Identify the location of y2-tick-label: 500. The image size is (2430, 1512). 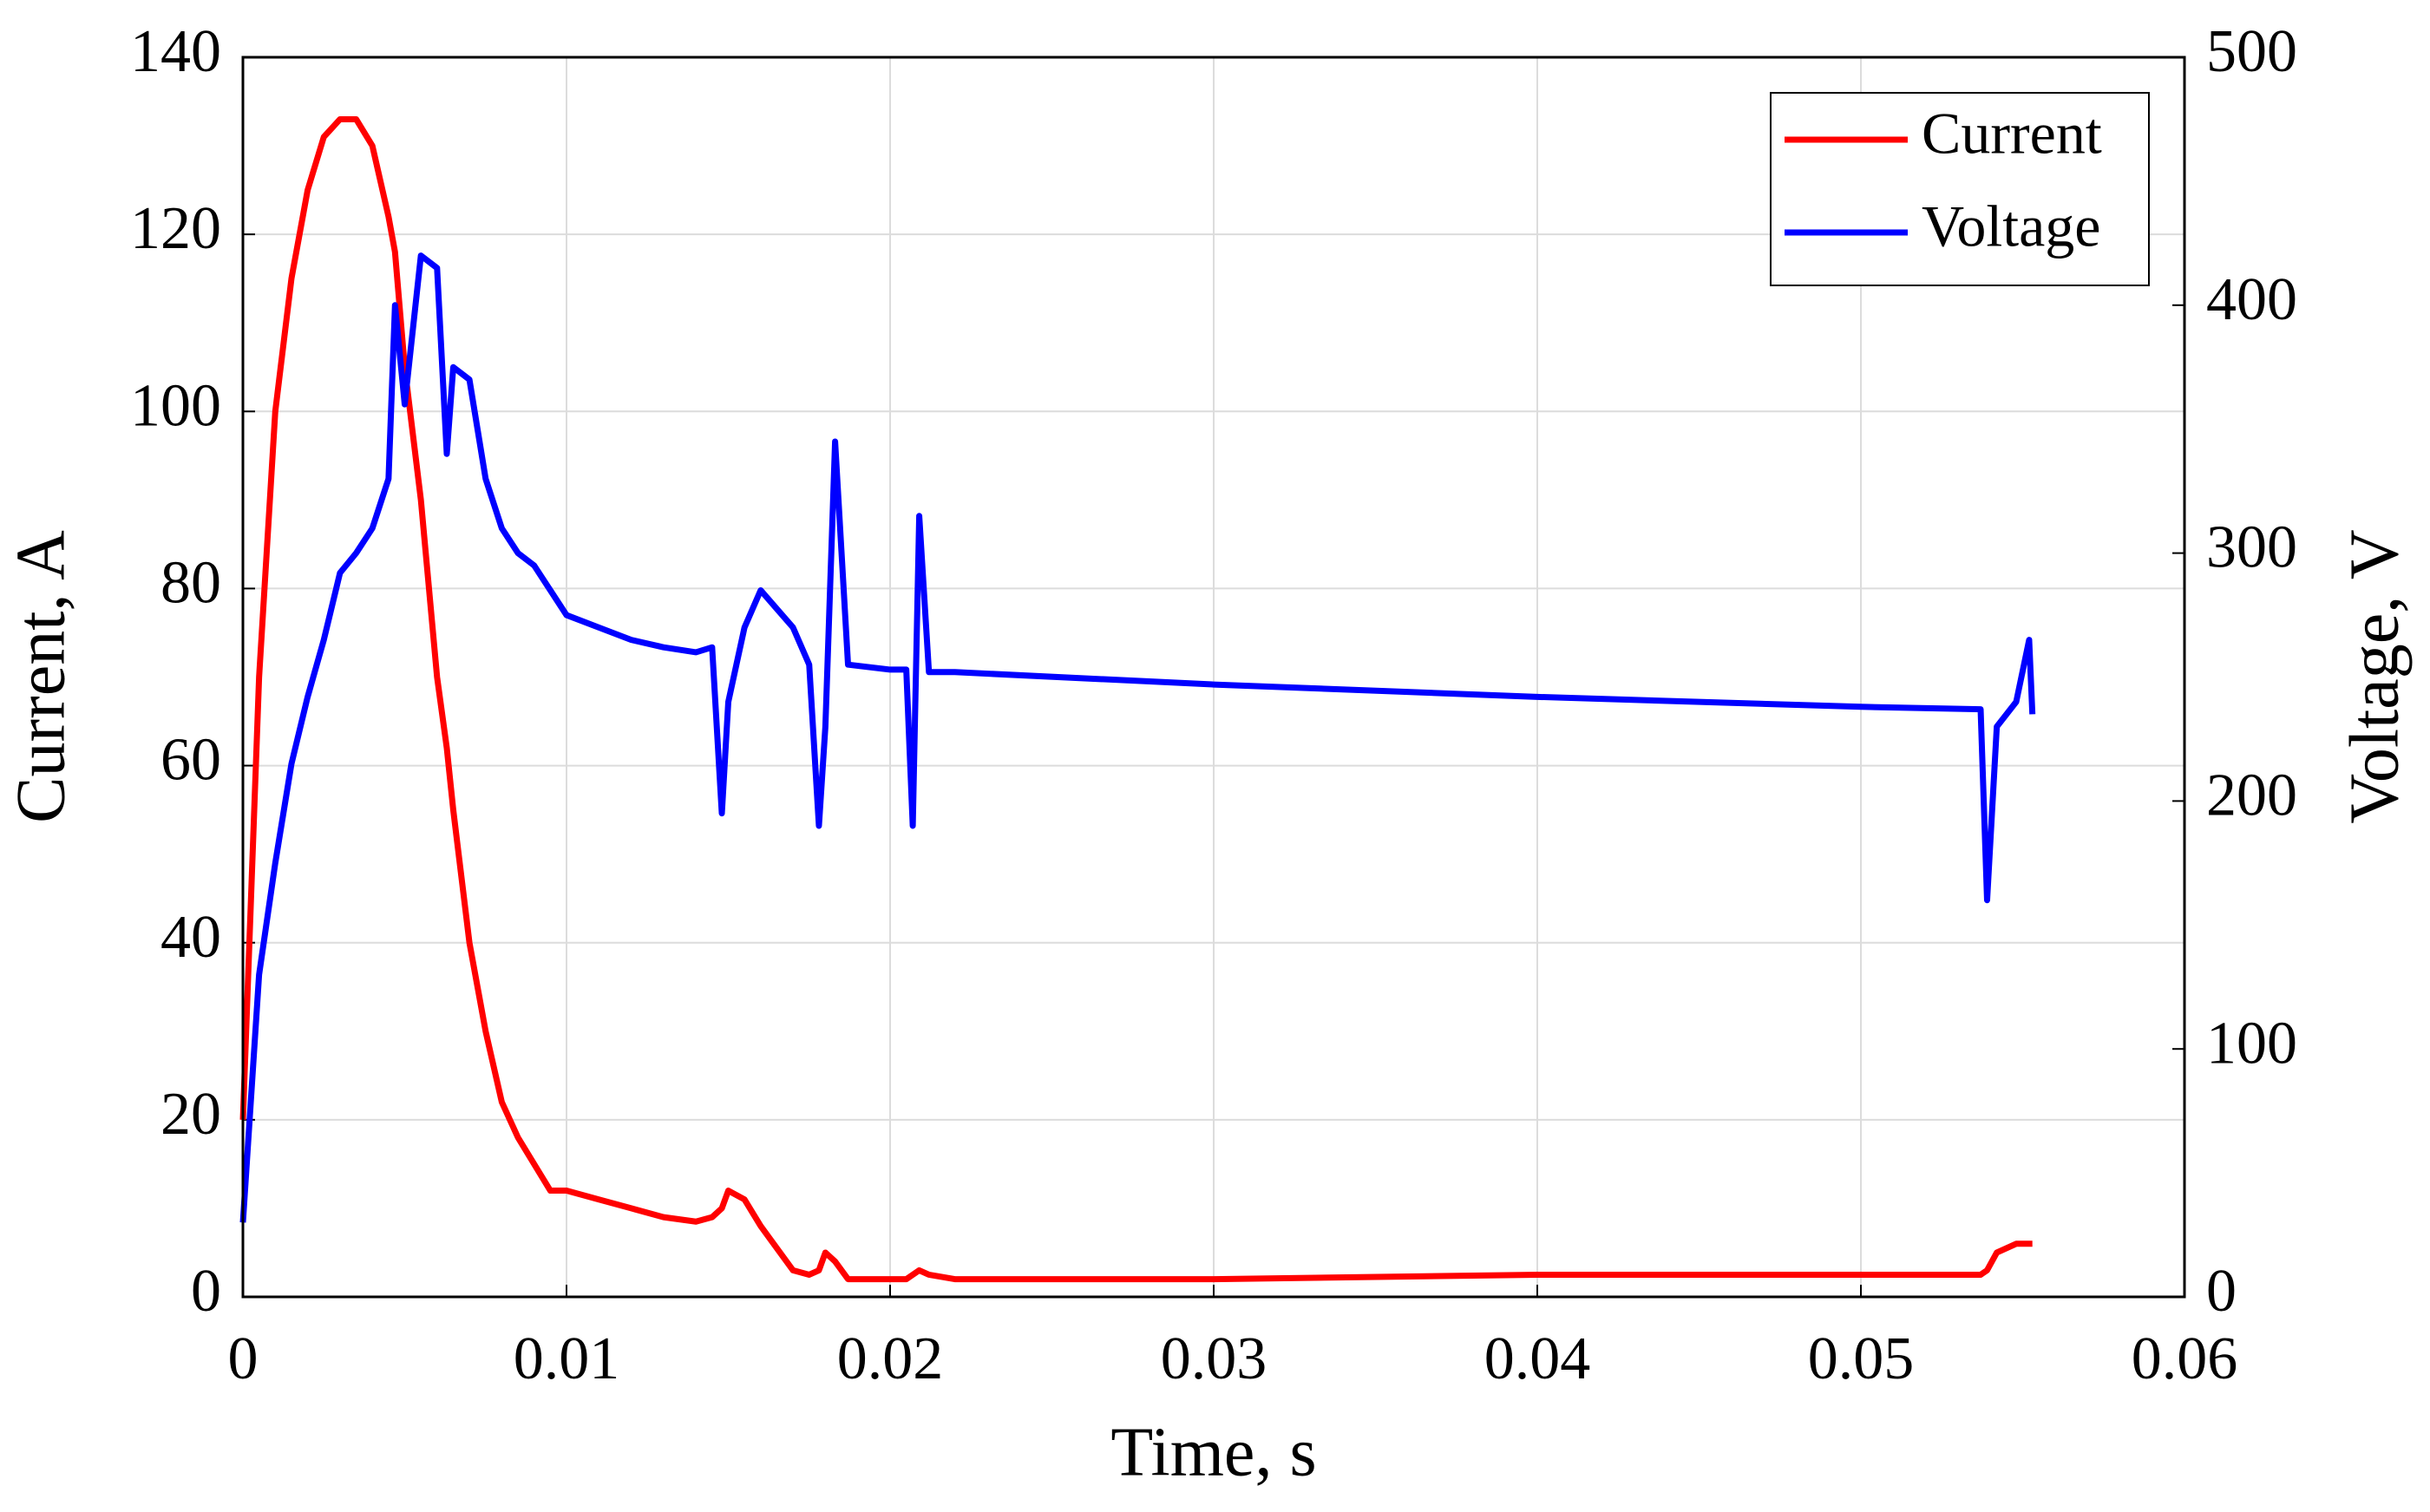
(2251, 51).